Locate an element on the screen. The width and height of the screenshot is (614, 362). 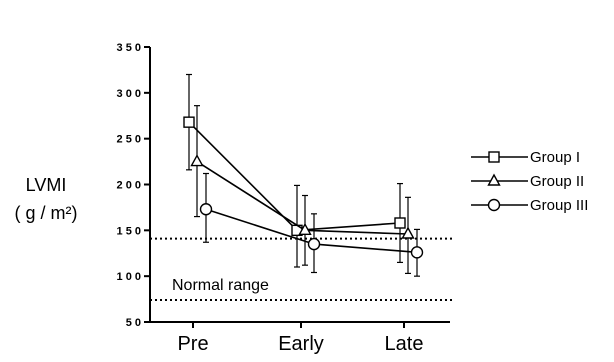
y-tick-label-350: 3 5 0 is located at coordinates (129, 48).